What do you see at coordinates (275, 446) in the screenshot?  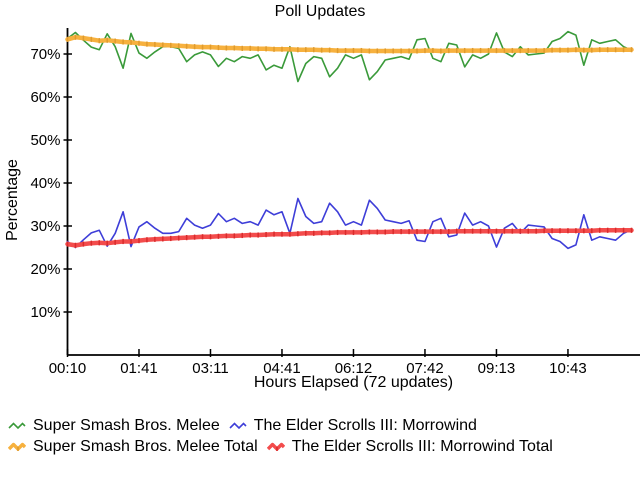 I see `morrowind-total-line-icon` at bounding box center [275, 446].